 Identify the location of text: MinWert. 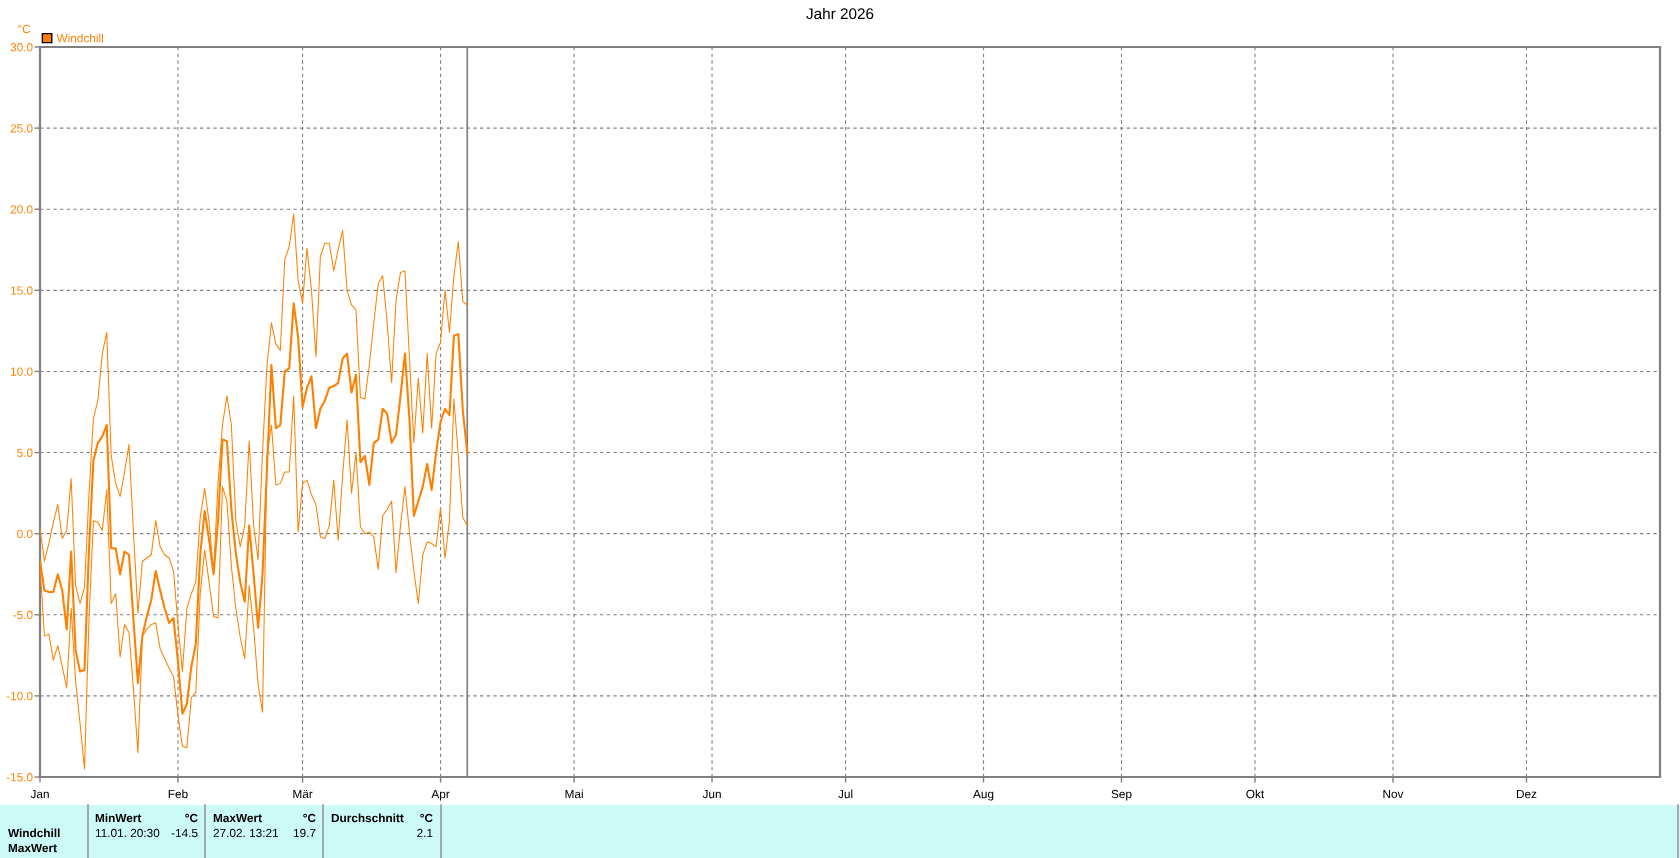
(118, 818).